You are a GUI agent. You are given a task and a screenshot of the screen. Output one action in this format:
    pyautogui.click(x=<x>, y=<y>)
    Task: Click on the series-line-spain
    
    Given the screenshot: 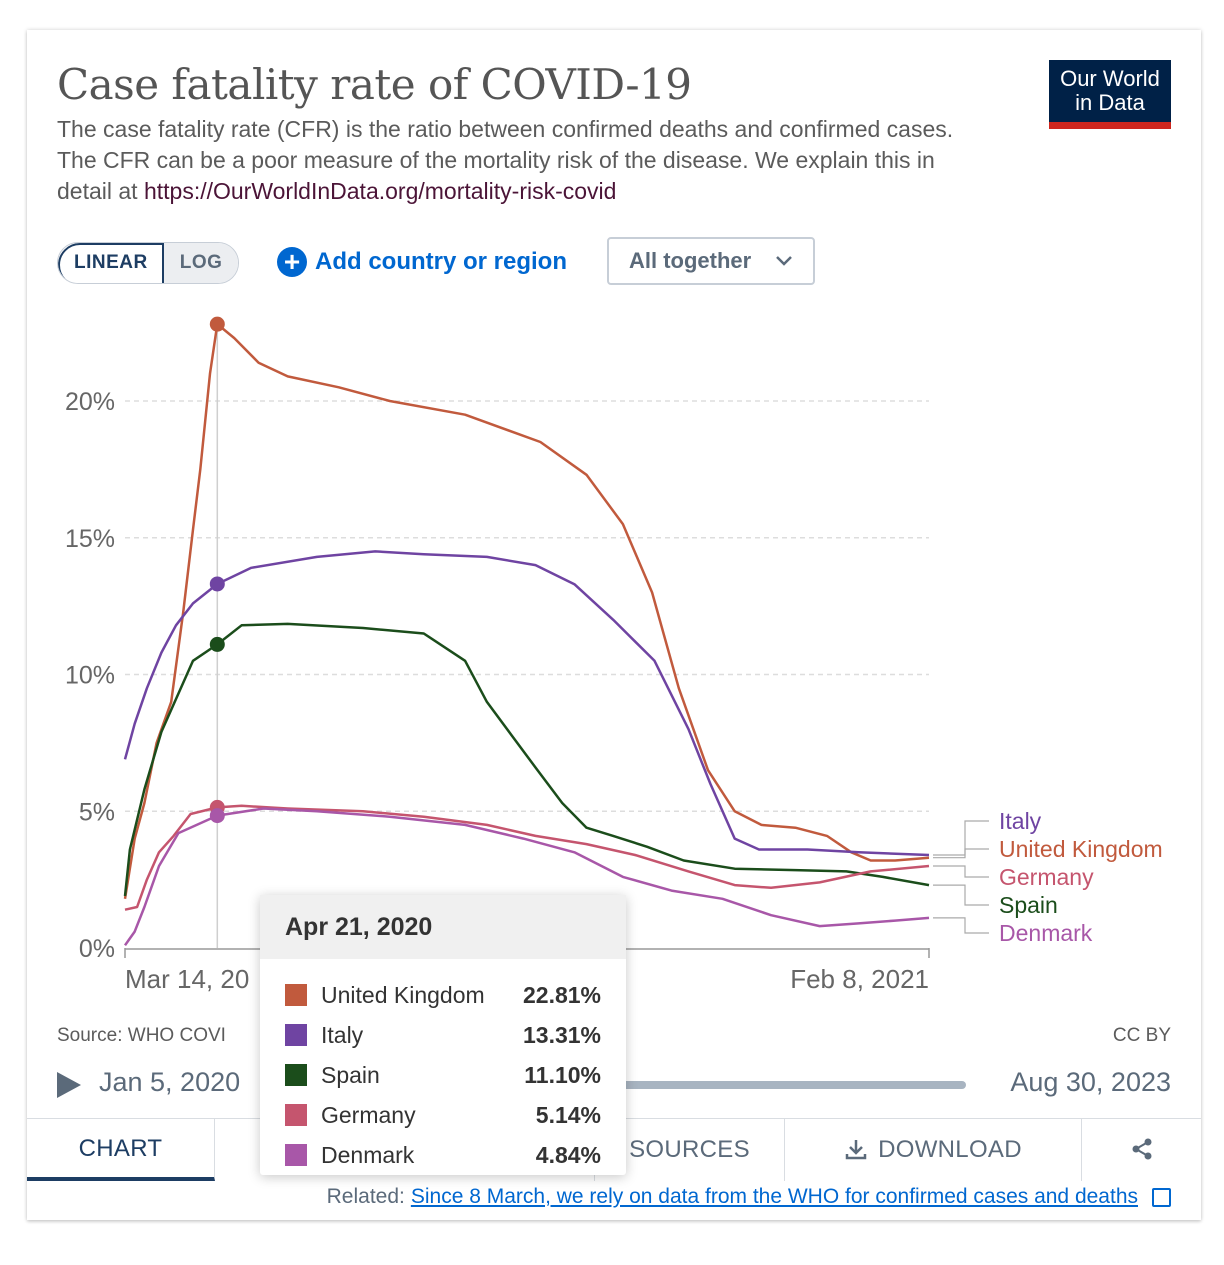 What is the action you would take?
    pyautogui.click(x=526, y=759)
    